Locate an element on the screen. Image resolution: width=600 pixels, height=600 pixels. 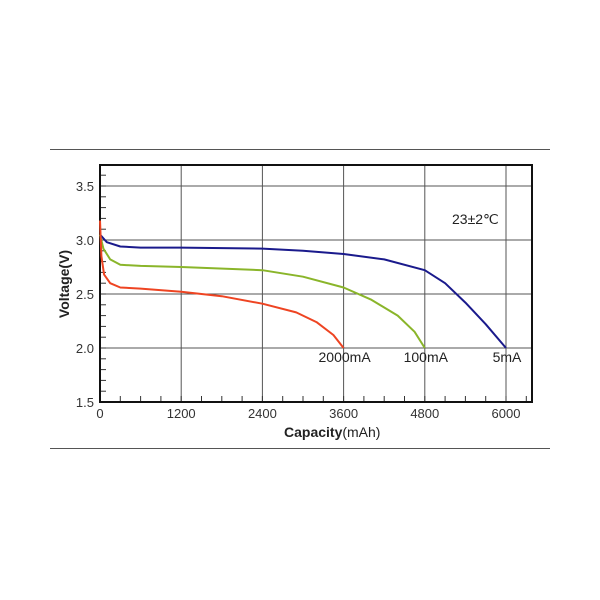
x-tick-label: 6000 is located at coordinates (506, 413).